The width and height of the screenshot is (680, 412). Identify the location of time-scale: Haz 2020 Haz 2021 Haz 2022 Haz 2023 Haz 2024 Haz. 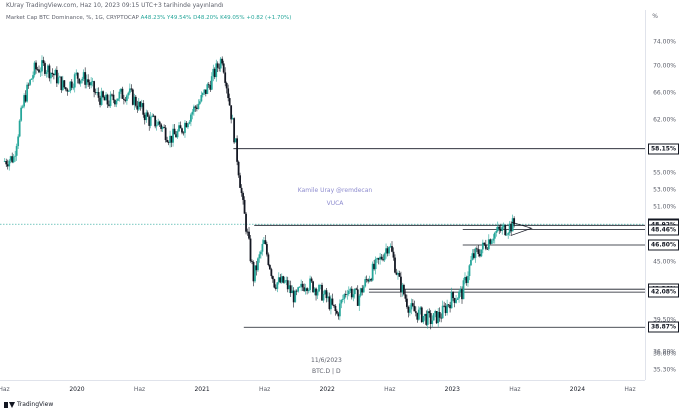
(322, 389).